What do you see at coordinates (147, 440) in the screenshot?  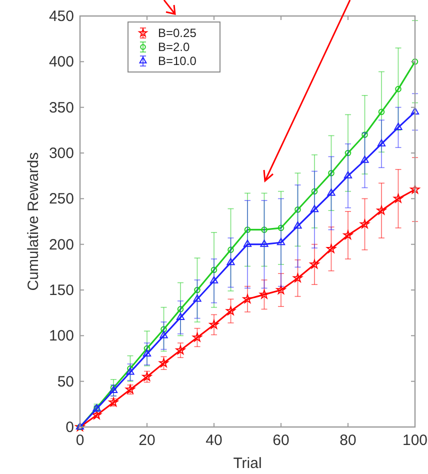 I see `x-tick-label: 20` at bounding box center [147, 440].